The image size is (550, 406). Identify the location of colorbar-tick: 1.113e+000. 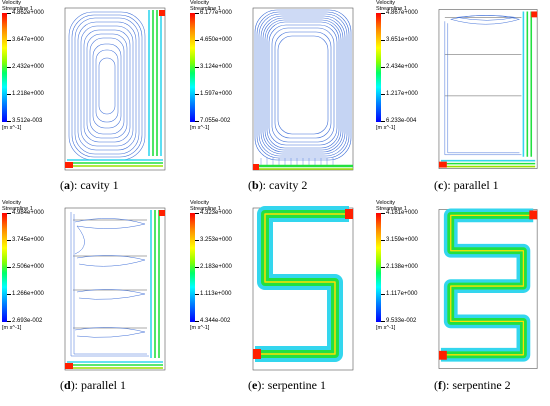
(216, 294).